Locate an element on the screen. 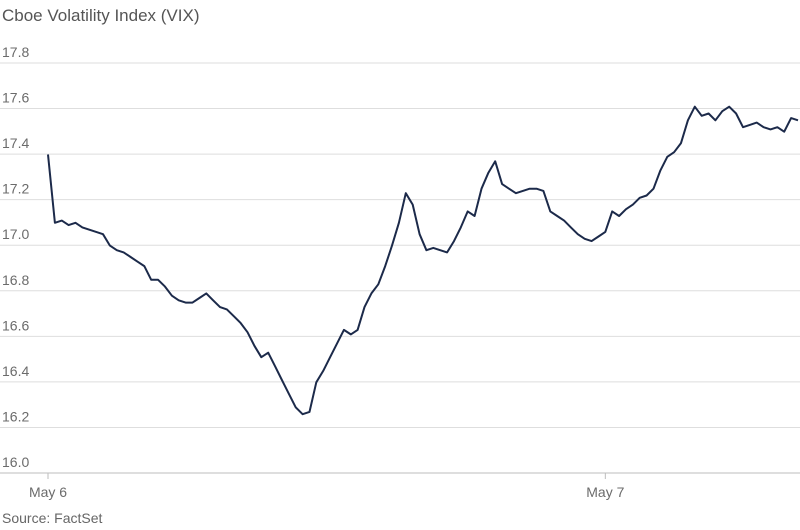  y-tick-label: 17.8 is located at coordinates (15, 52).